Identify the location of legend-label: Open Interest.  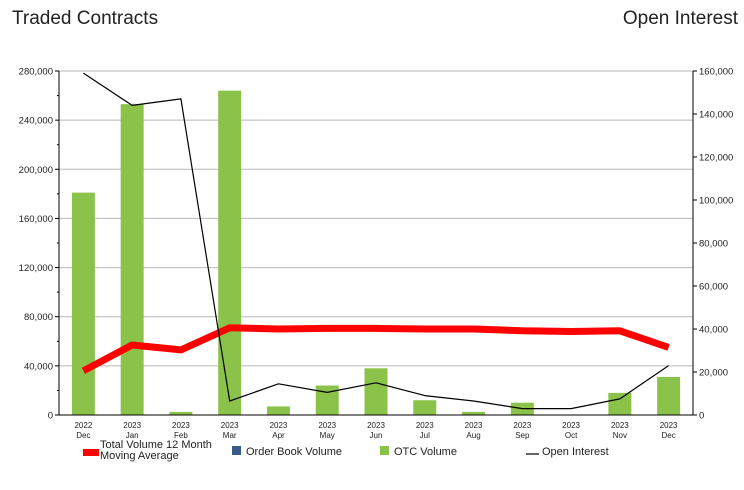
(575, 452).